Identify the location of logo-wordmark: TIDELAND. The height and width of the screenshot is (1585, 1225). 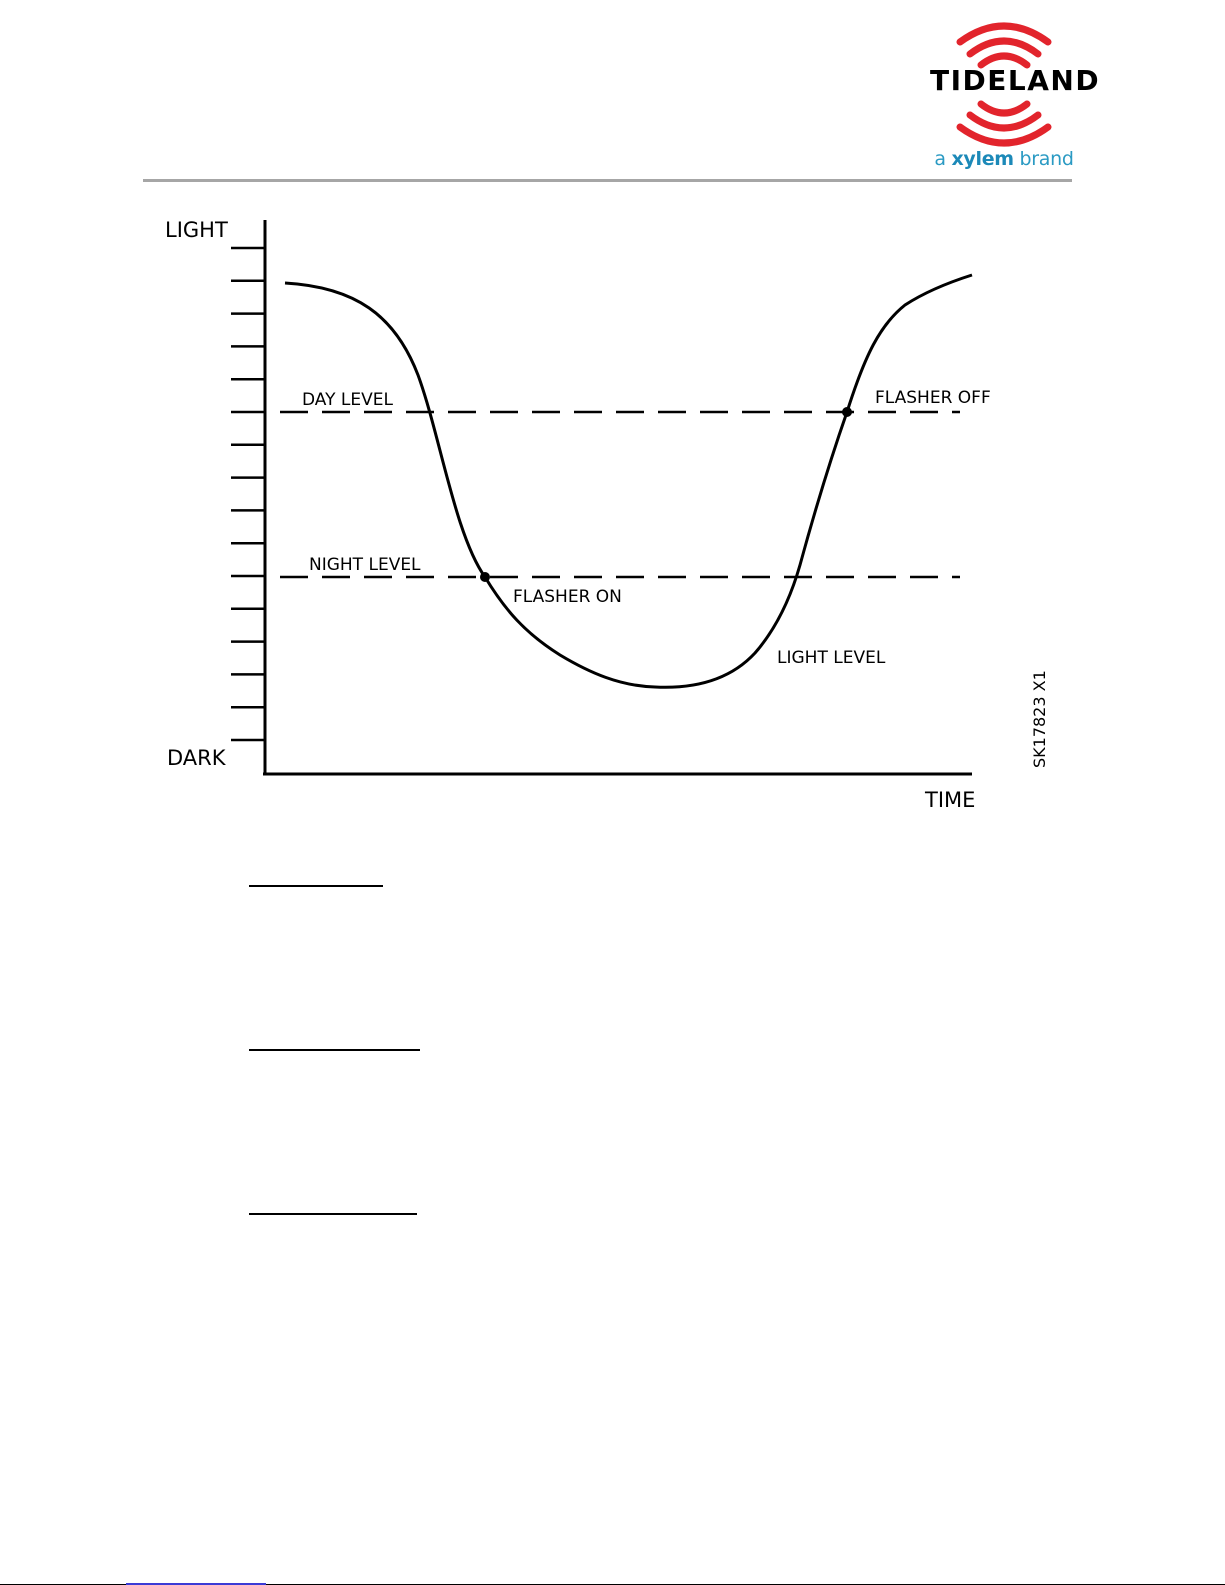
(1015, 80).